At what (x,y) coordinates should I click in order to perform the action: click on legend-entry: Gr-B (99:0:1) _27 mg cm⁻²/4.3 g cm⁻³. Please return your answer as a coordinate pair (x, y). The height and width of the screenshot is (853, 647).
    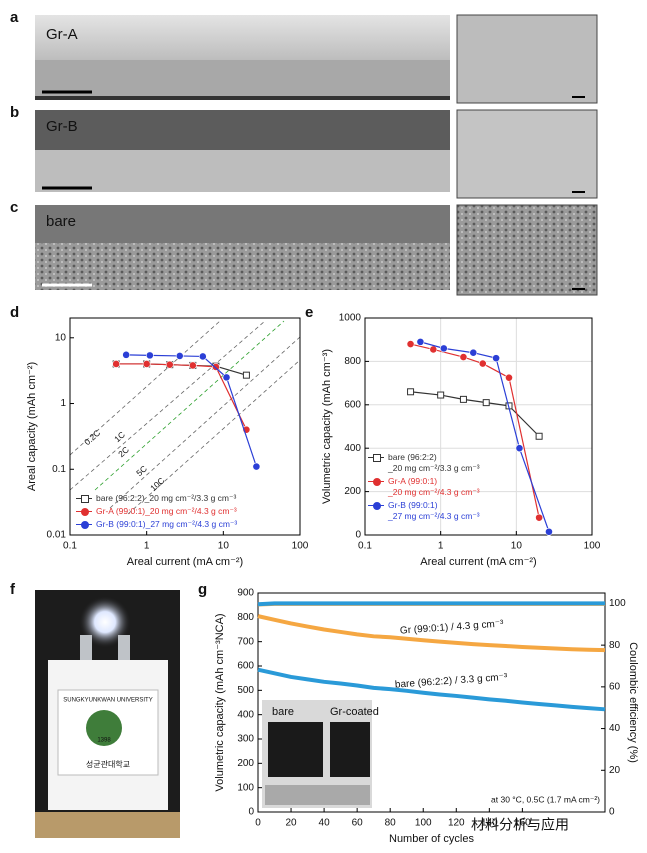
    Looking at the image, I should click on (424, 511).